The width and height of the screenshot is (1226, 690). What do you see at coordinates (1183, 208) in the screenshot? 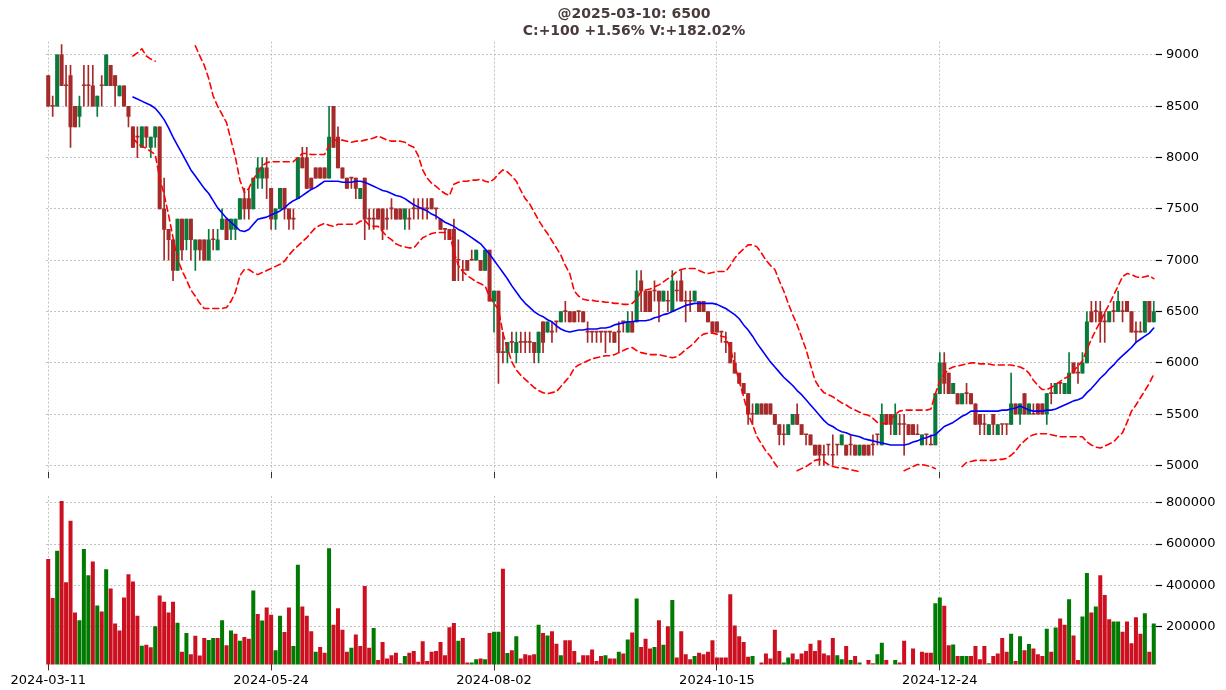
I see `y-tick-label: 7500` at bounding box center [1183, 208].